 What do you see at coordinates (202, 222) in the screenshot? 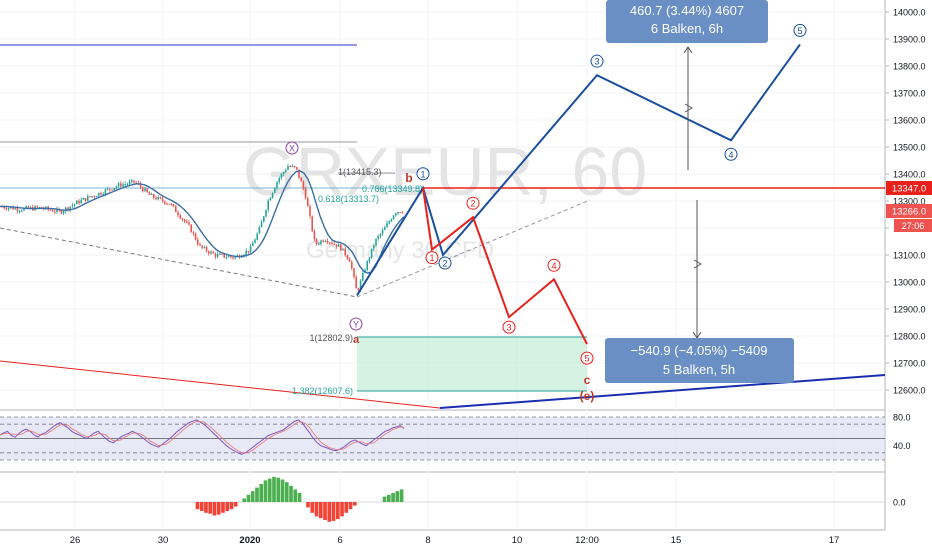
I see `moving-average-line` at bounding box center [202, 222].